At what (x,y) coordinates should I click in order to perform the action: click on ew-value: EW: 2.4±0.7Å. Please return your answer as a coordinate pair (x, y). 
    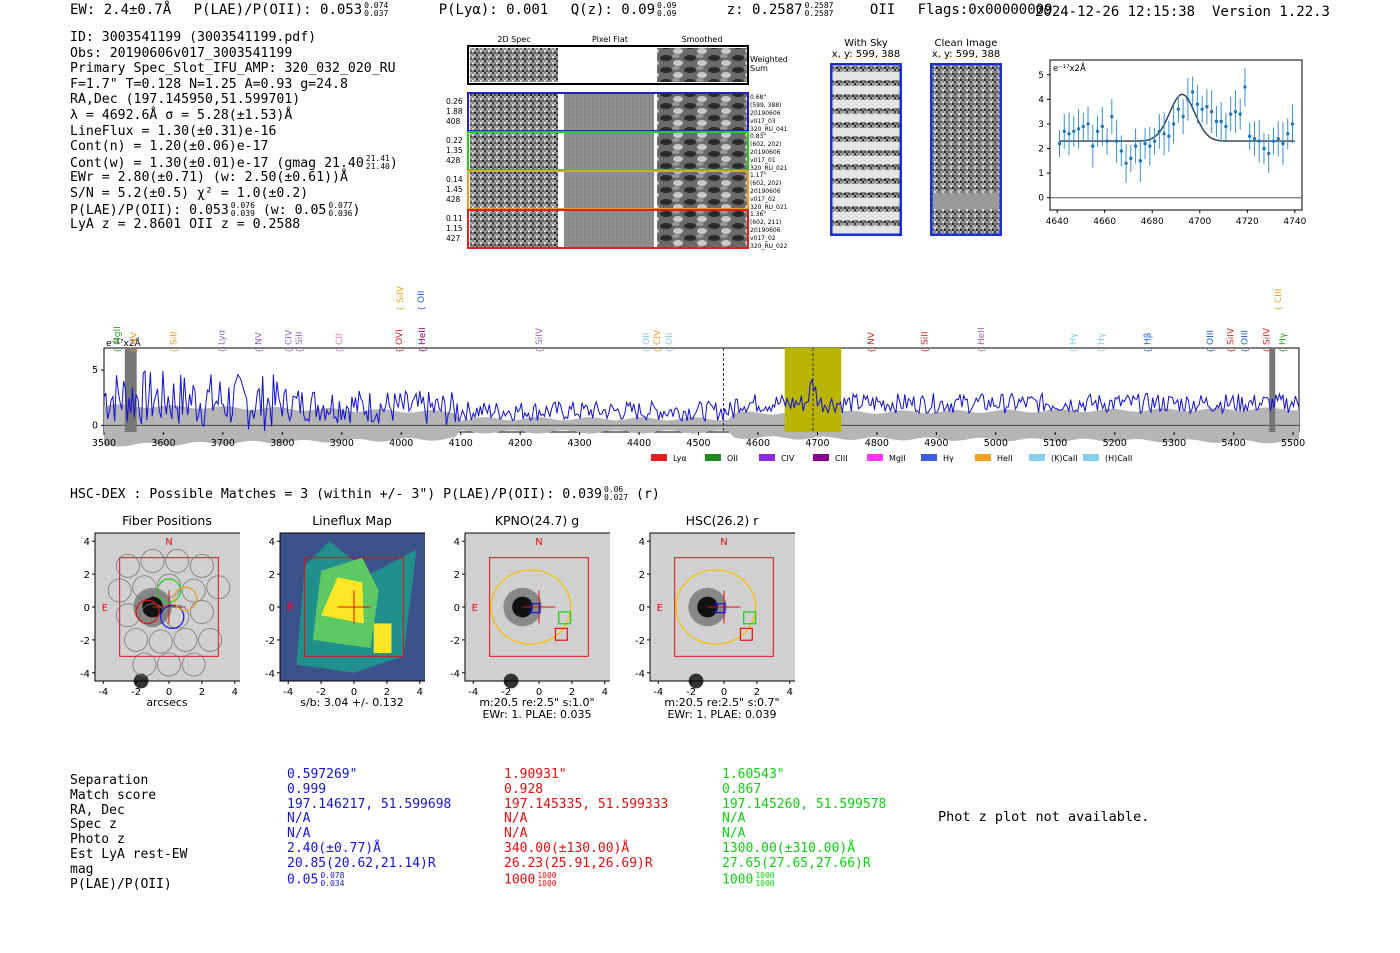
    Looking at the image, I should click on (121, 10).